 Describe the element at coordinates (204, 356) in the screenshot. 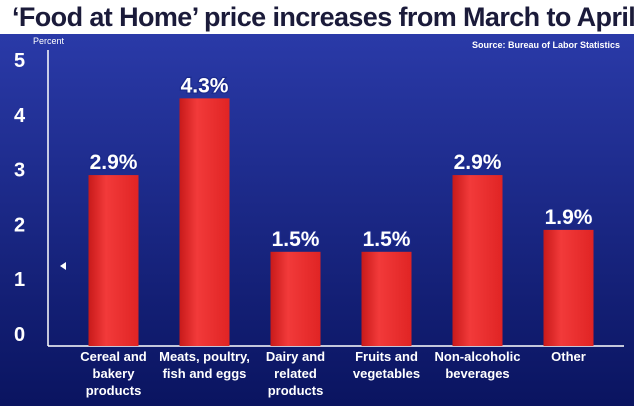

I see `category-label: Meats, poultry,` at that location.